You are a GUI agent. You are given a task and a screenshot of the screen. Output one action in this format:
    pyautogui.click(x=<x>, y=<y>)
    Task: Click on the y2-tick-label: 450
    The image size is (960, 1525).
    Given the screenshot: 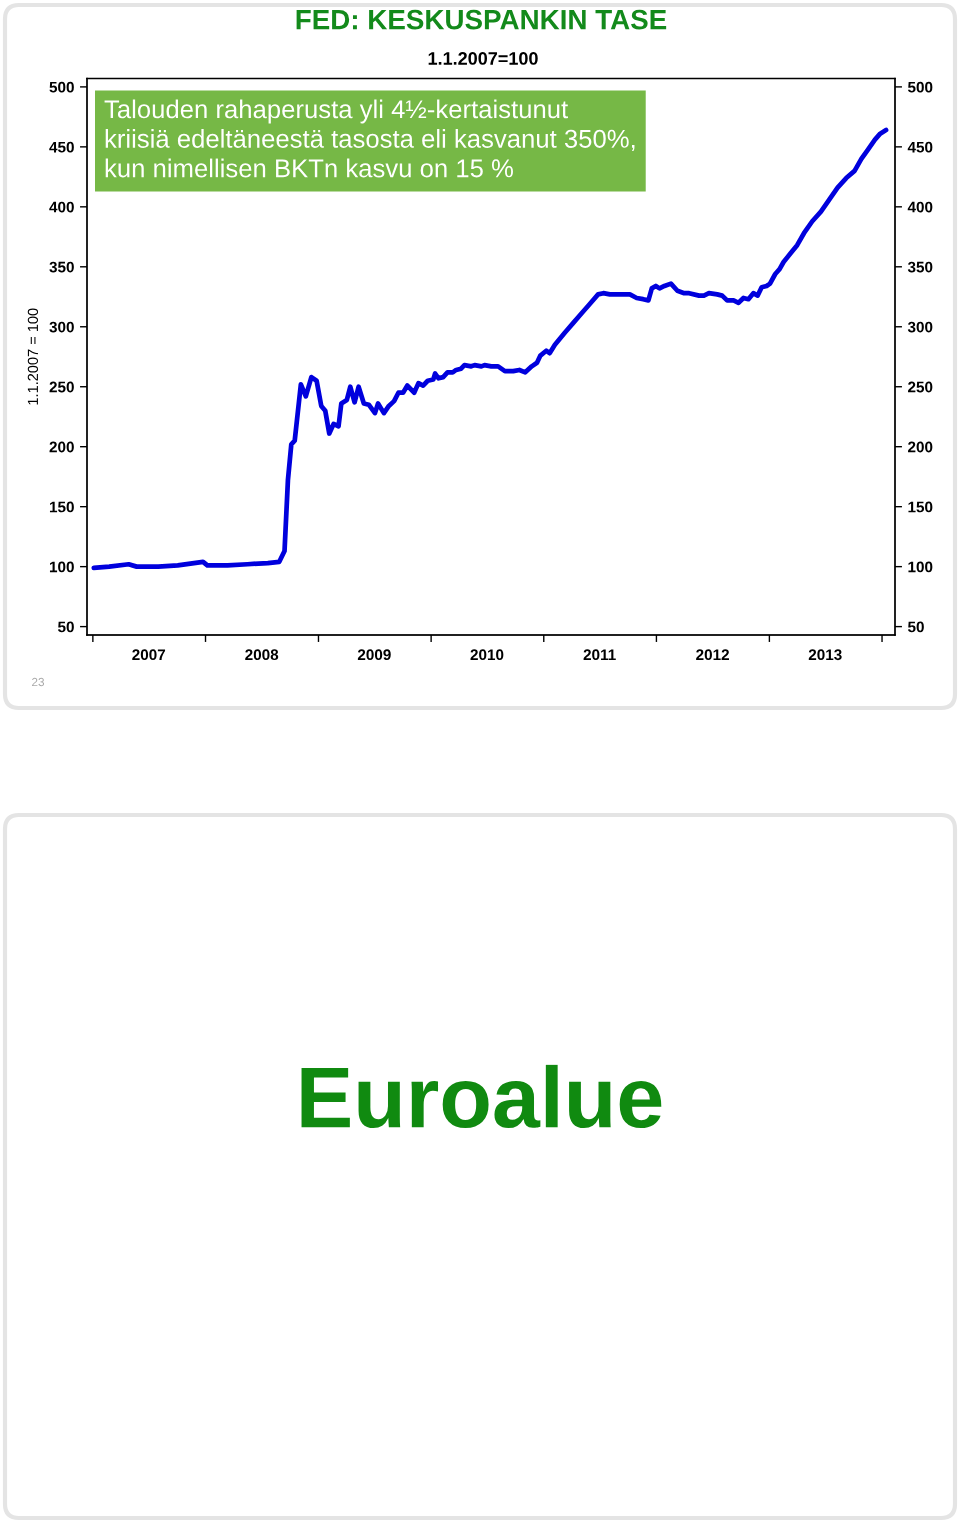 What is the action you would take?
    pyautogui.click(x=920, y=147)
    